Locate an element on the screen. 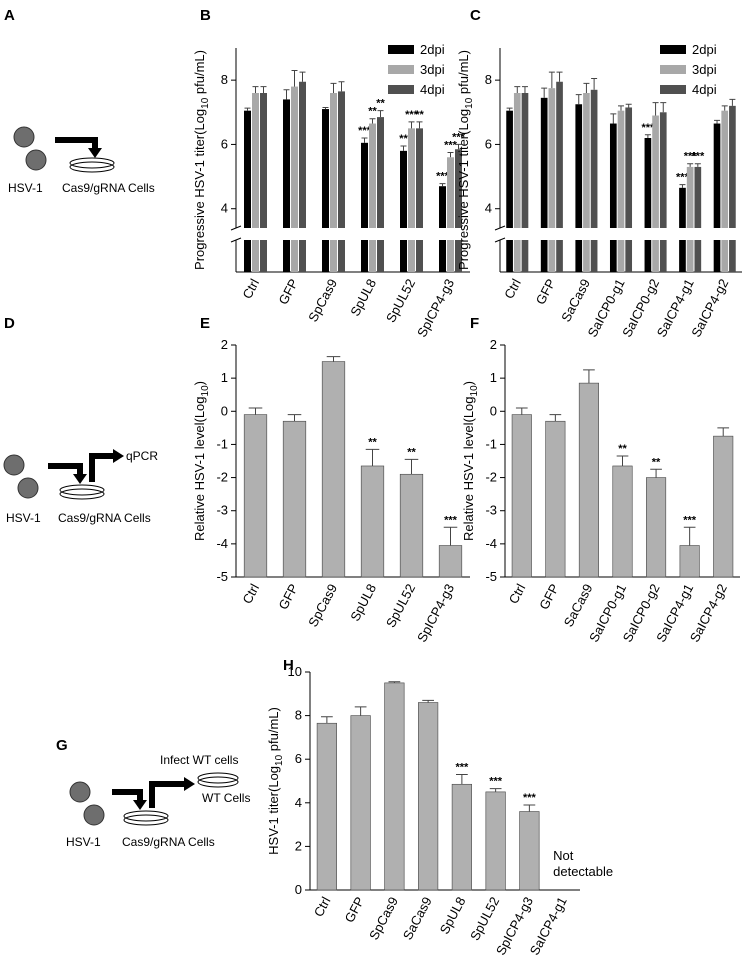 This screenshot has height=960, width=747. panel-label: H is located at coordinates (288, 665).